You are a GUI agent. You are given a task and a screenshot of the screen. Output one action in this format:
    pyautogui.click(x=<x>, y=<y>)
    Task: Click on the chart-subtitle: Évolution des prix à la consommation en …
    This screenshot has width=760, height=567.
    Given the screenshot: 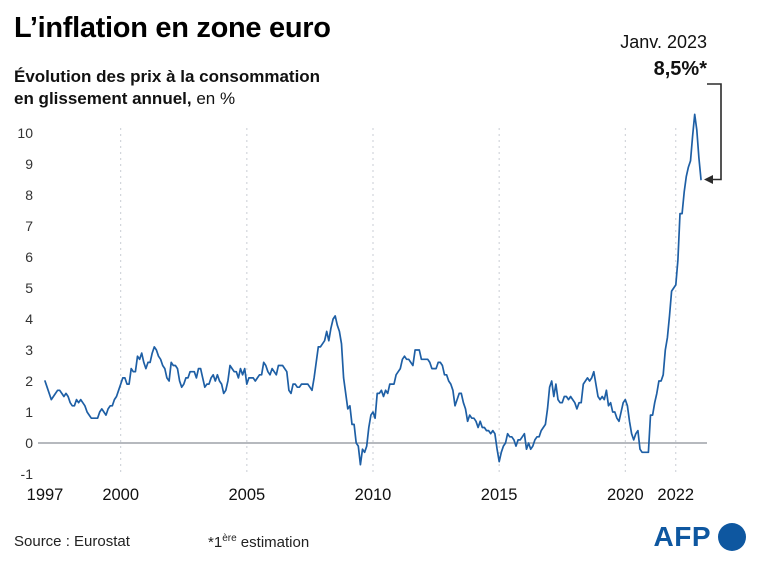 What is the action you would take?
    pyautogui.click(x=167, y=88)
    